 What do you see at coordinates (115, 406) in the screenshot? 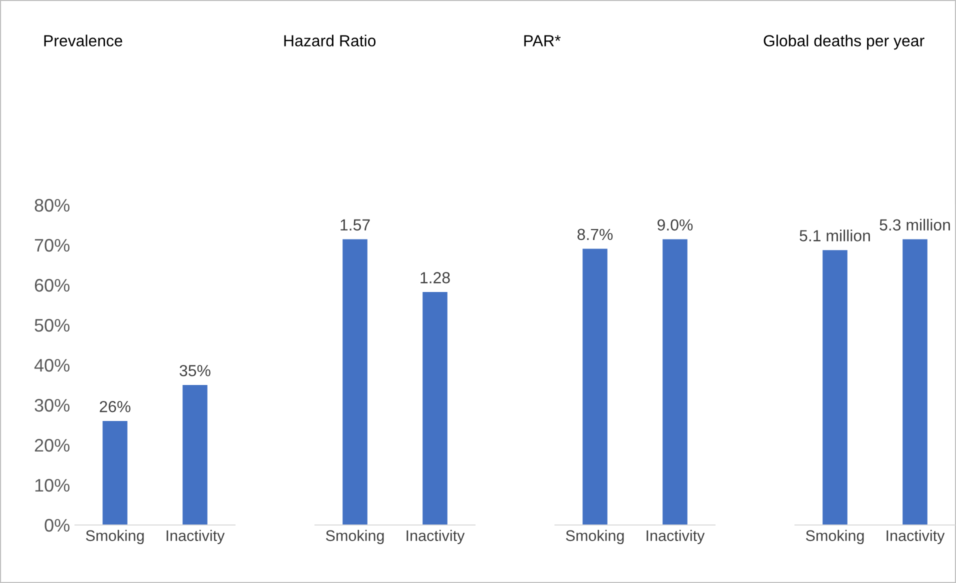
I see `data-label: 26%` at bounding box center [115, 406].